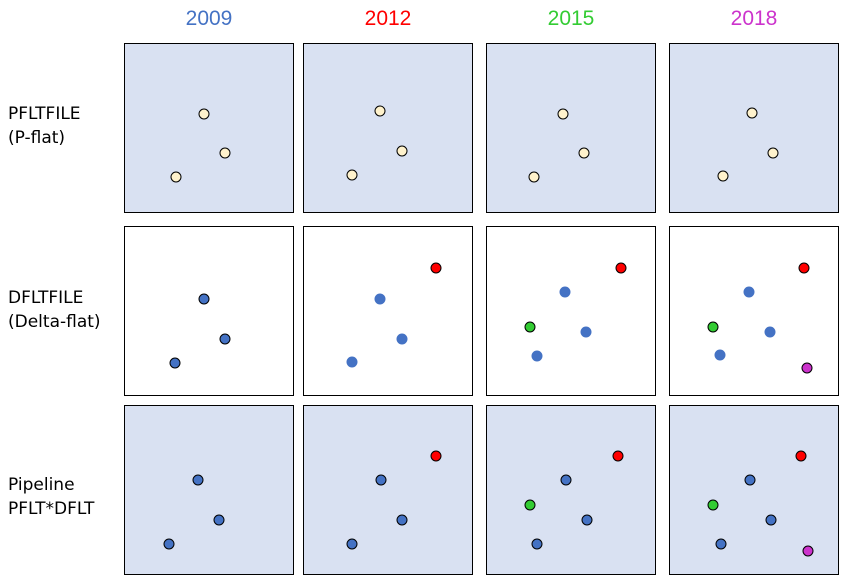  Describe the element at coordinates (754, 128) in the screenshot. I see `panel-pflat-2018` at that location.